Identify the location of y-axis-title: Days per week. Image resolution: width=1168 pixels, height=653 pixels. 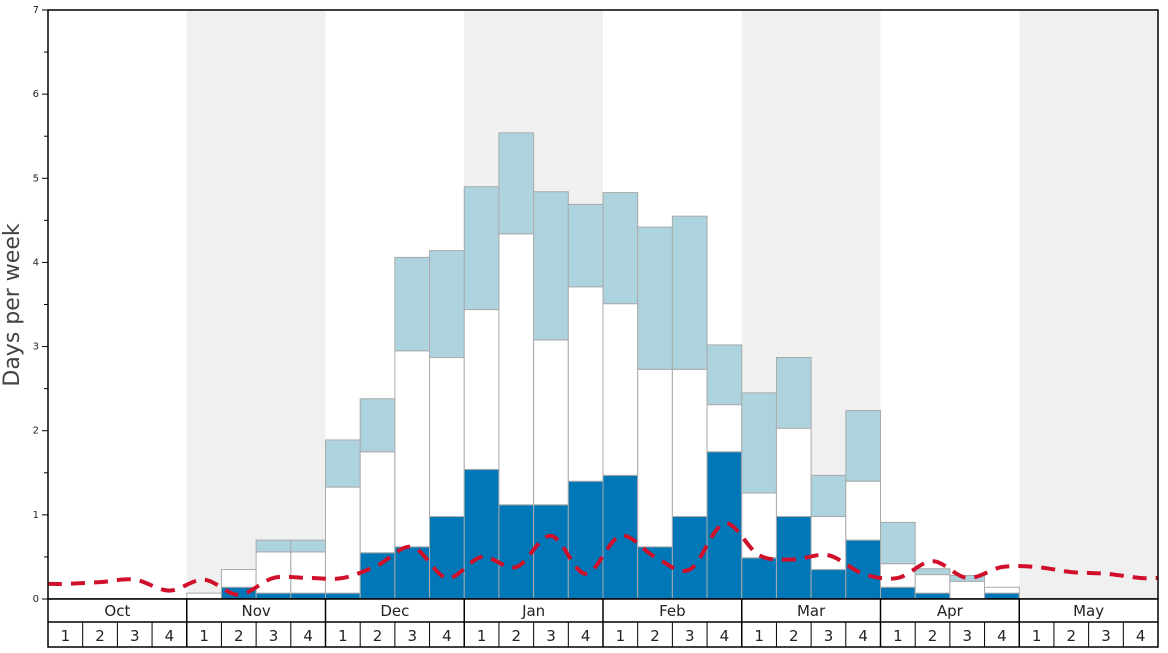
(12, 304).